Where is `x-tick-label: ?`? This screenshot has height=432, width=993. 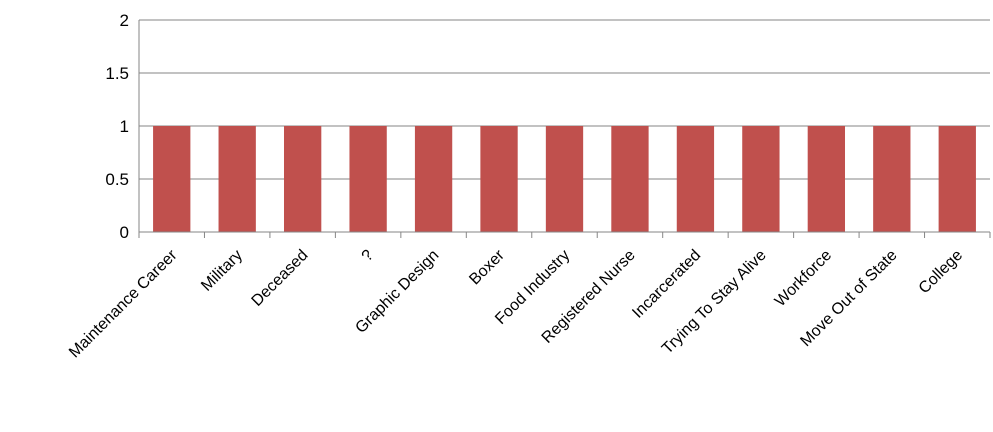 x-tick-label: ? is located at coordinates (368, 256).